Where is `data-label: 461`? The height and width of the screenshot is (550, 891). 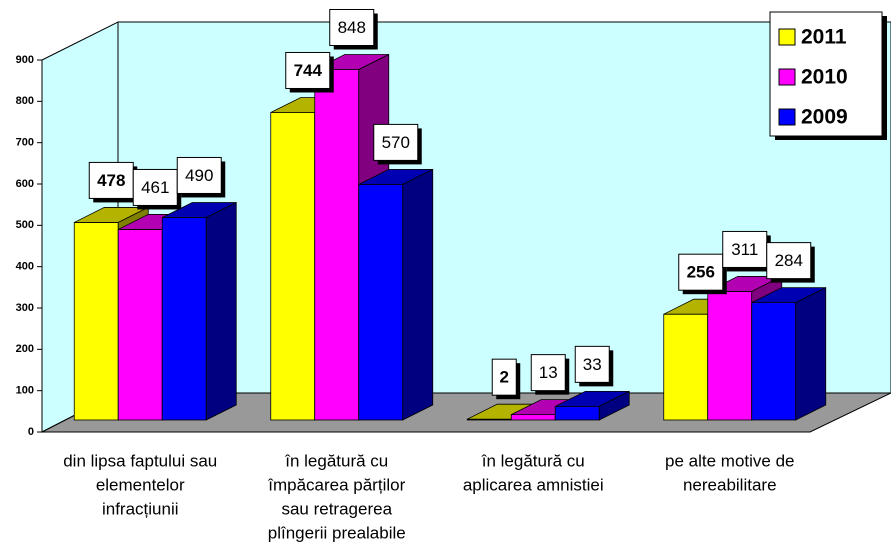
data-label: 461 is located at coordinates (157, 189).